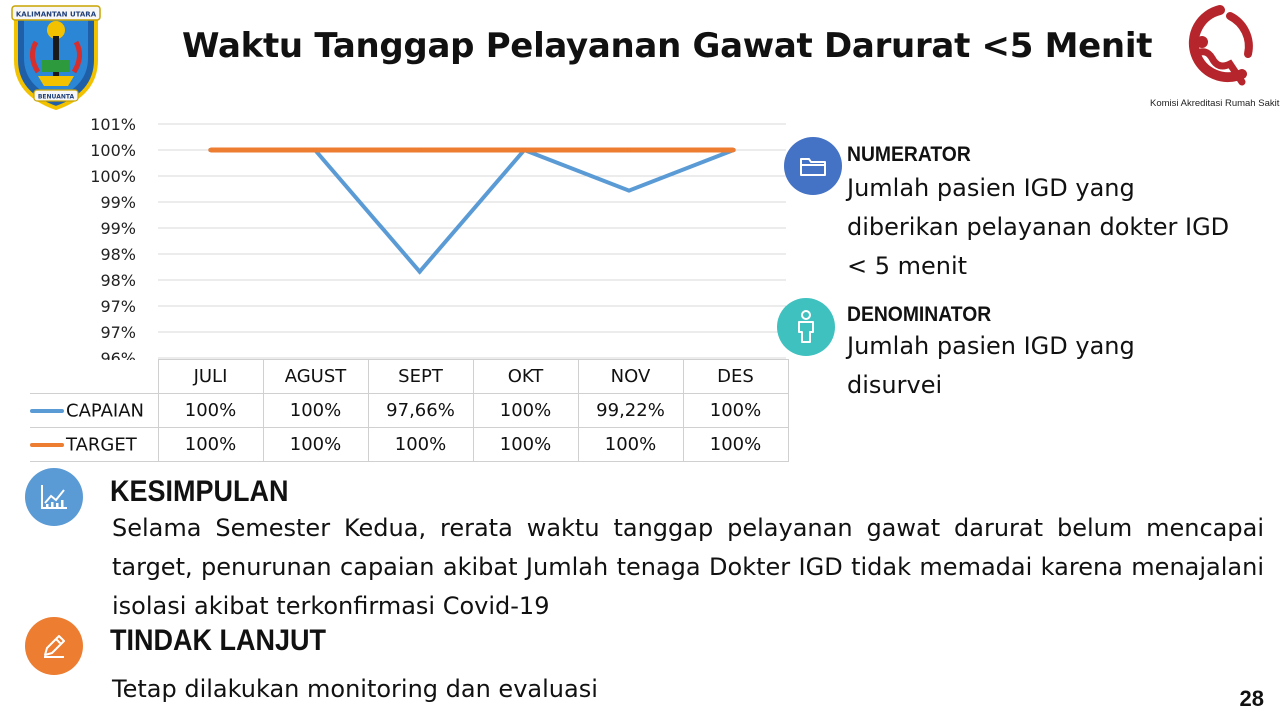 This screenshot has height=720, width=1280. What do you see at coordinates (991, 346) in the screenshot?
I see `denominator-line: Jumlah pasien IGD yang` at bounding box center [991, 346].